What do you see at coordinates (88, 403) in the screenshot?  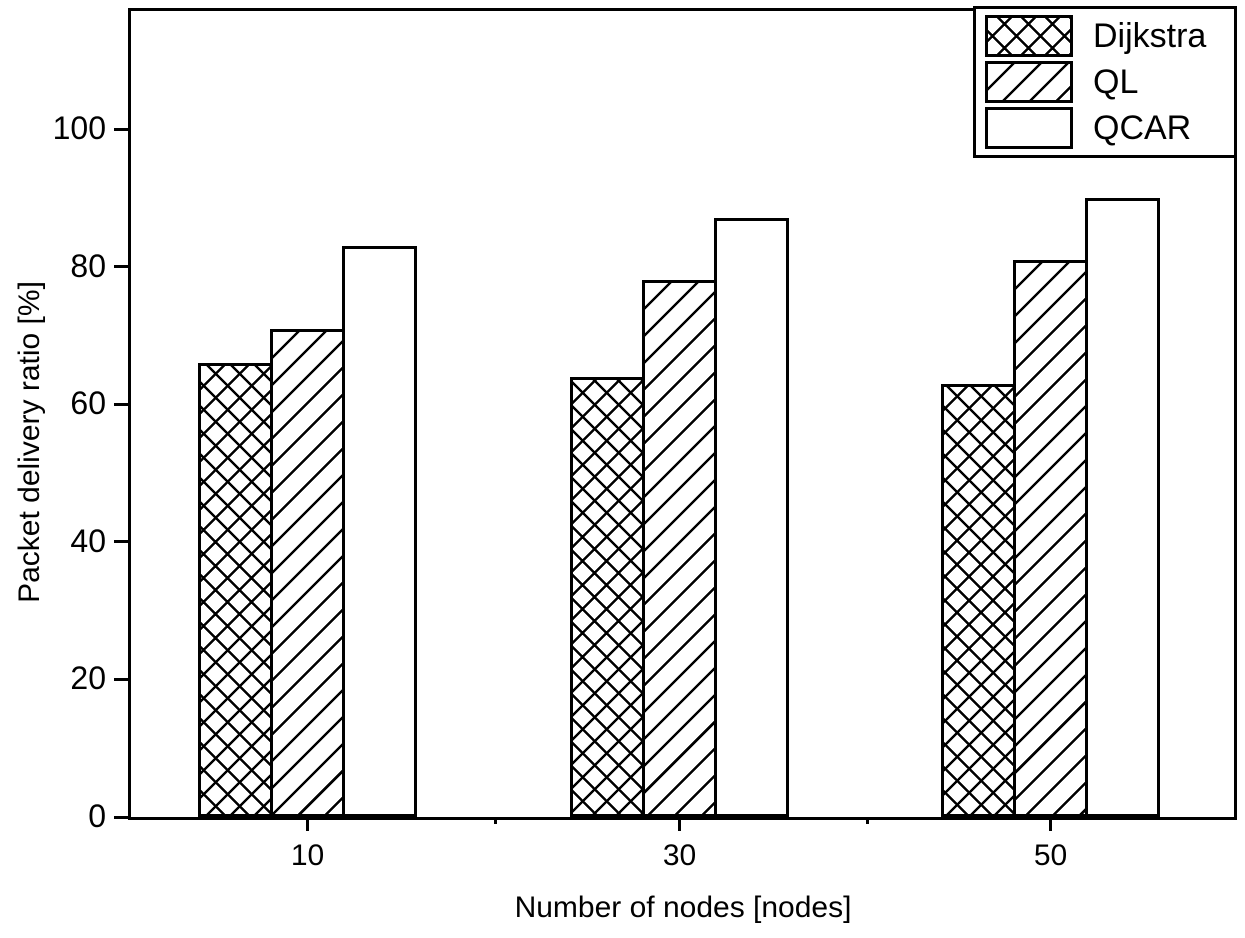 I see `y-tick-label: 60` at bounding box center [88, 403].